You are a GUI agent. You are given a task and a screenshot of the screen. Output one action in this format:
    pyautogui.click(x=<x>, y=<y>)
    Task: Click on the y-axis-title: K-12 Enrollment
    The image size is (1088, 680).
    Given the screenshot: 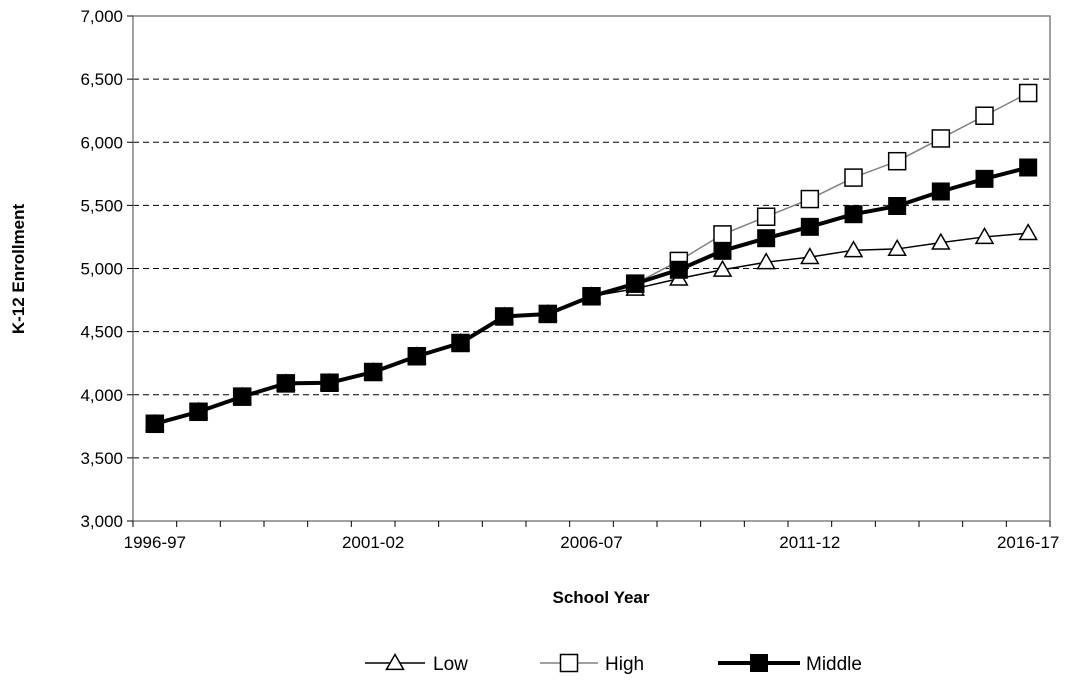 What is the action you would take?
    pyautogui.click(x=18, y=268)
    